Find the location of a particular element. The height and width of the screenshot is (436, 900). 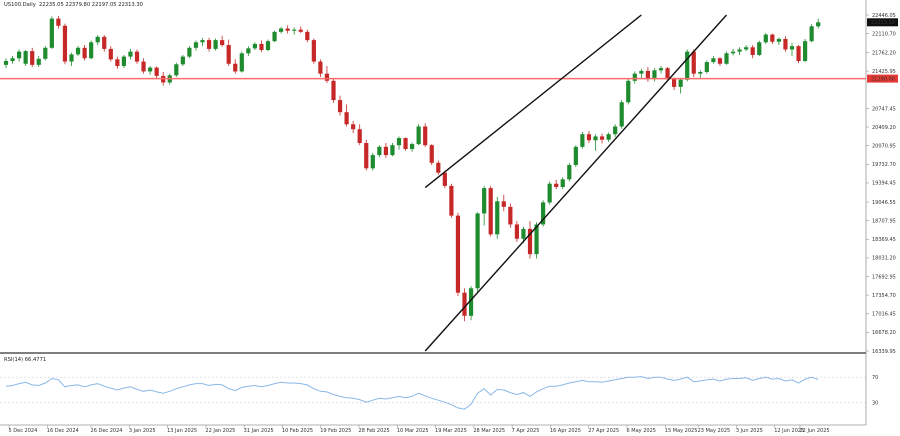

time-tick-label: 10 Mar 2025 is located at coordinates (413, 431).